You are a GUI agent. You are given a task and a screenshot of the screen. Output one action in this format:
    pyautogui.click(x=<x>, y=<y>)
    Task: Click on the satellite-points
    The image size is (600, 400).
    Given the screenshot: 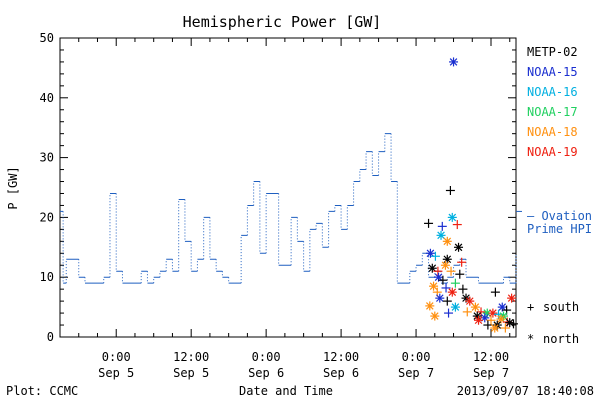 What is the action you would take?
    pyautogui.click(x=471, y=195)
    